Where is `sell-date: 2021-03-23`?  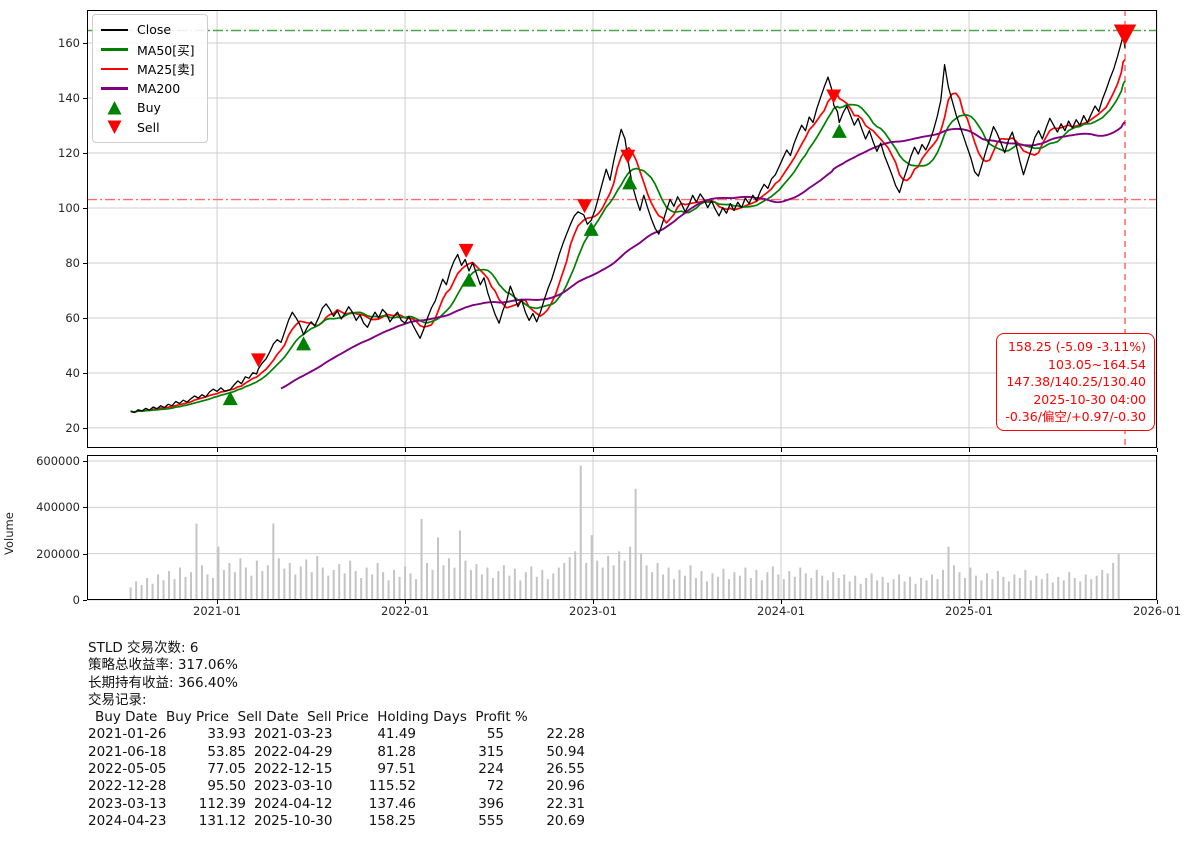 sell-date: 2021-03-23 is located at coordinates (293, 734).